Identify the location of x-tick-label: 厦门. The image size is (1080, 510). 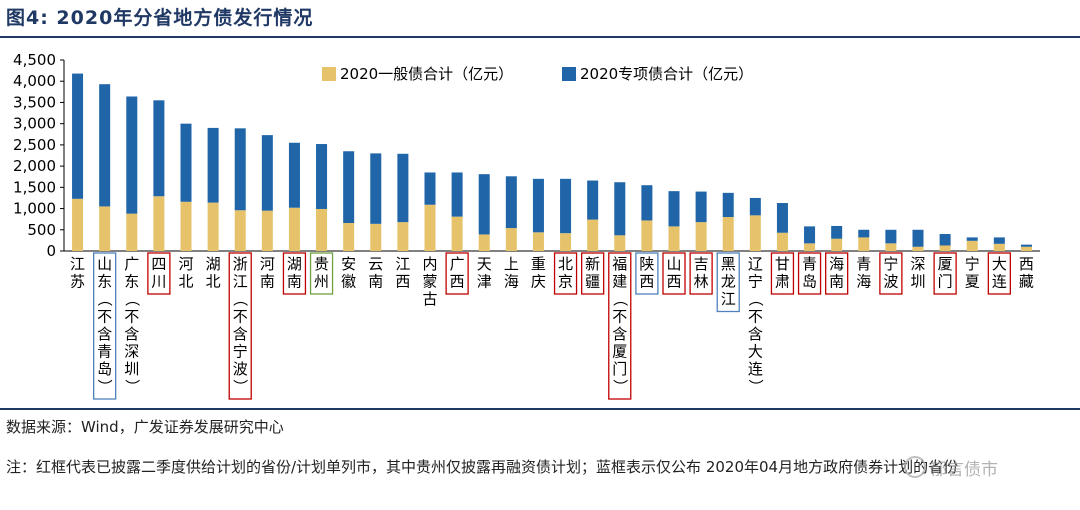
(945, 273).